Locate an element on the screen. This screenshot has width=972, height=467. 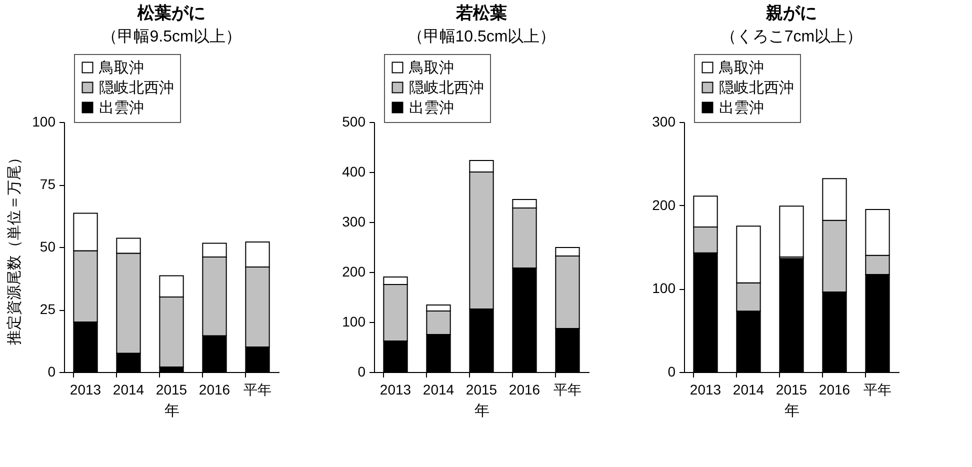
chart-title: 松葉がに is located at coordinates (171, 13).